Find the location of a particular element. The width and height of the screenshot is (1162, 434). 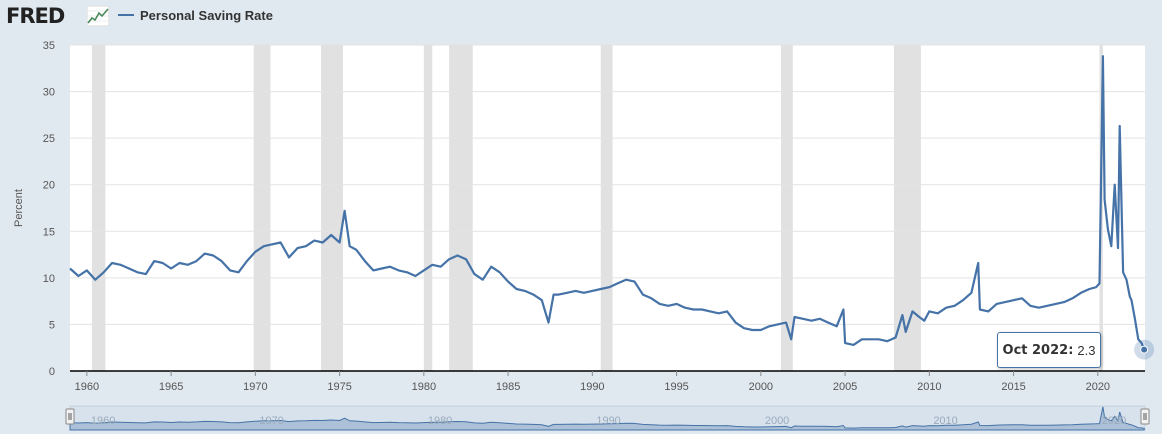

data-tooltip: Oct 2022: 2.3 is located at coordinates (1049, 350).